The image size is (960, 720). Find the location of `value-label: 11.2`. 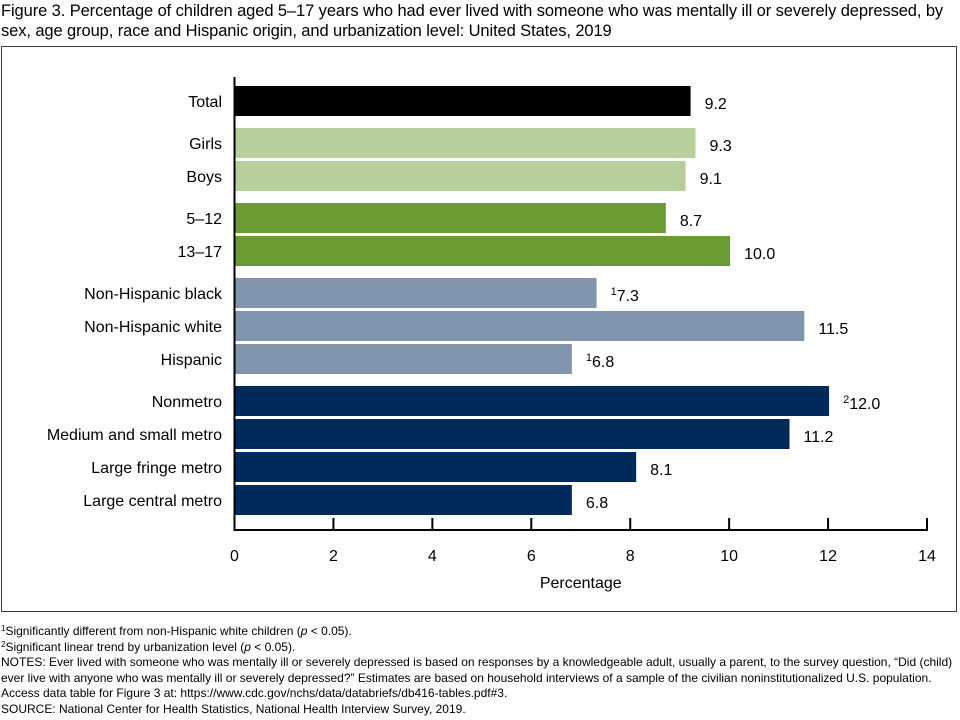

value-label: 11.2 is located at coordinates (819, 437).